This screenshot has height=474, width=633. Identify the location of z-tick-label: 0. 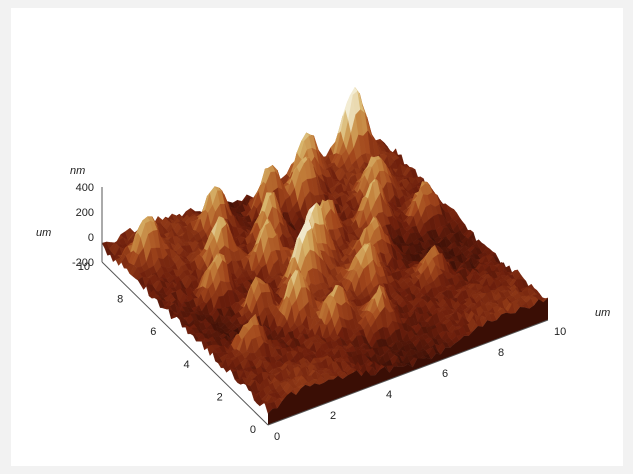
(91, 238).